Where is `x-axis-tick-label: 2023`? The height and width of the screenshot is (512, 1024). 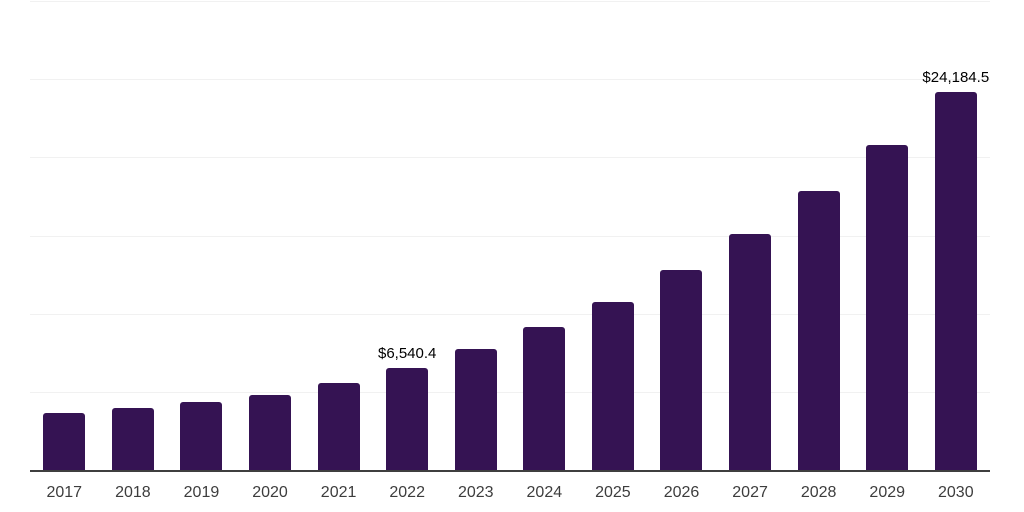 x-axis-tick-label: 2023 is located at coordinates (475, 492).